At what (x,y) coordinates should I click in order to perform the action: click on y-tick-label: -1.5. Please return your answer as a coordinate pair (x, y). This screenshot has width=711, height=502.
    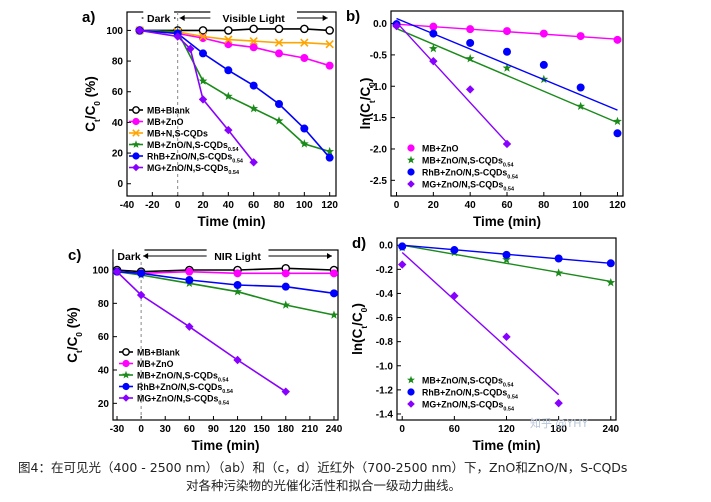
    Looking at the image, I should click on (379, 118).